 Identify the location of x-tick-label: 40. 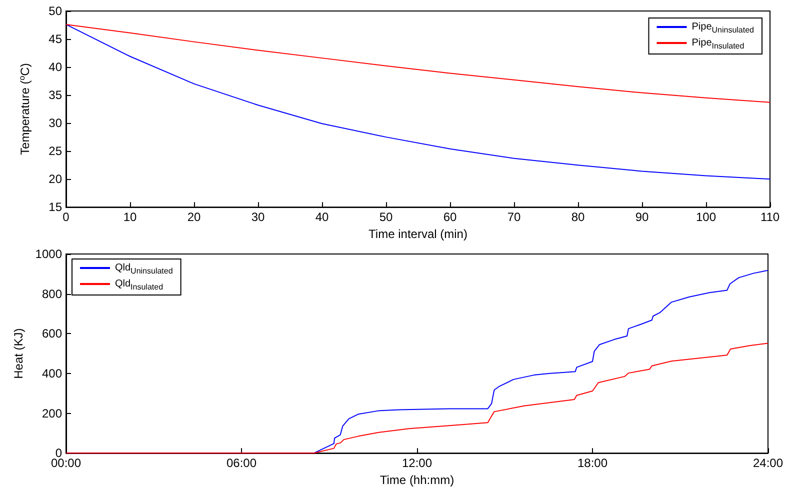
(322, 217).